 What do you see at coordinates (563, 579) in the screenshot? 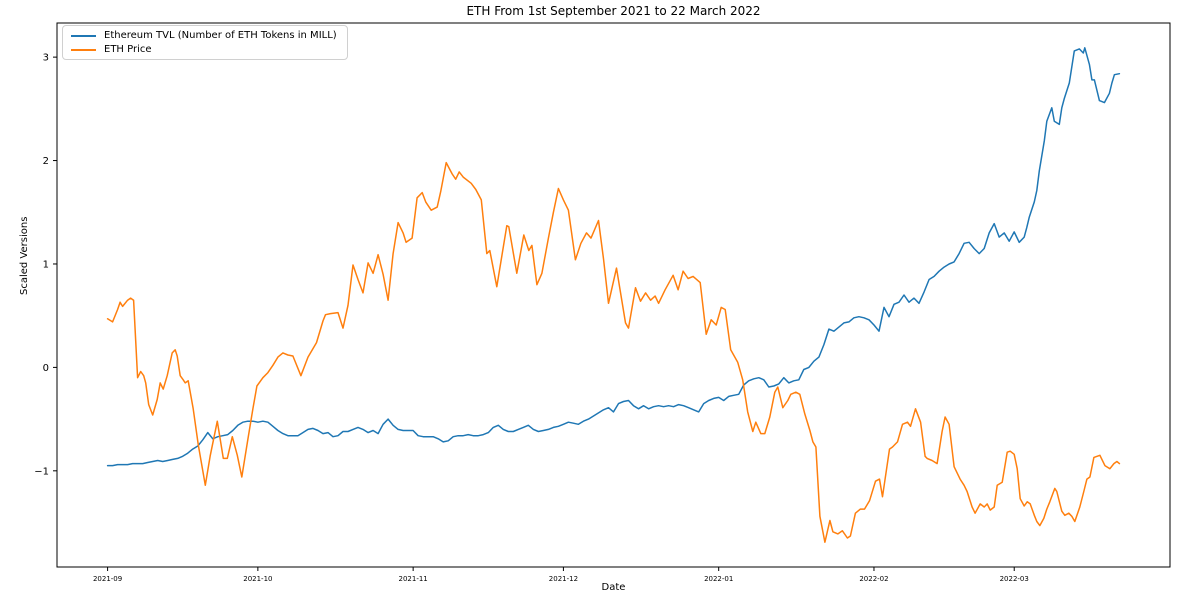
I see `x-tick-label: 2021-12` at bounding box center [563, 579].